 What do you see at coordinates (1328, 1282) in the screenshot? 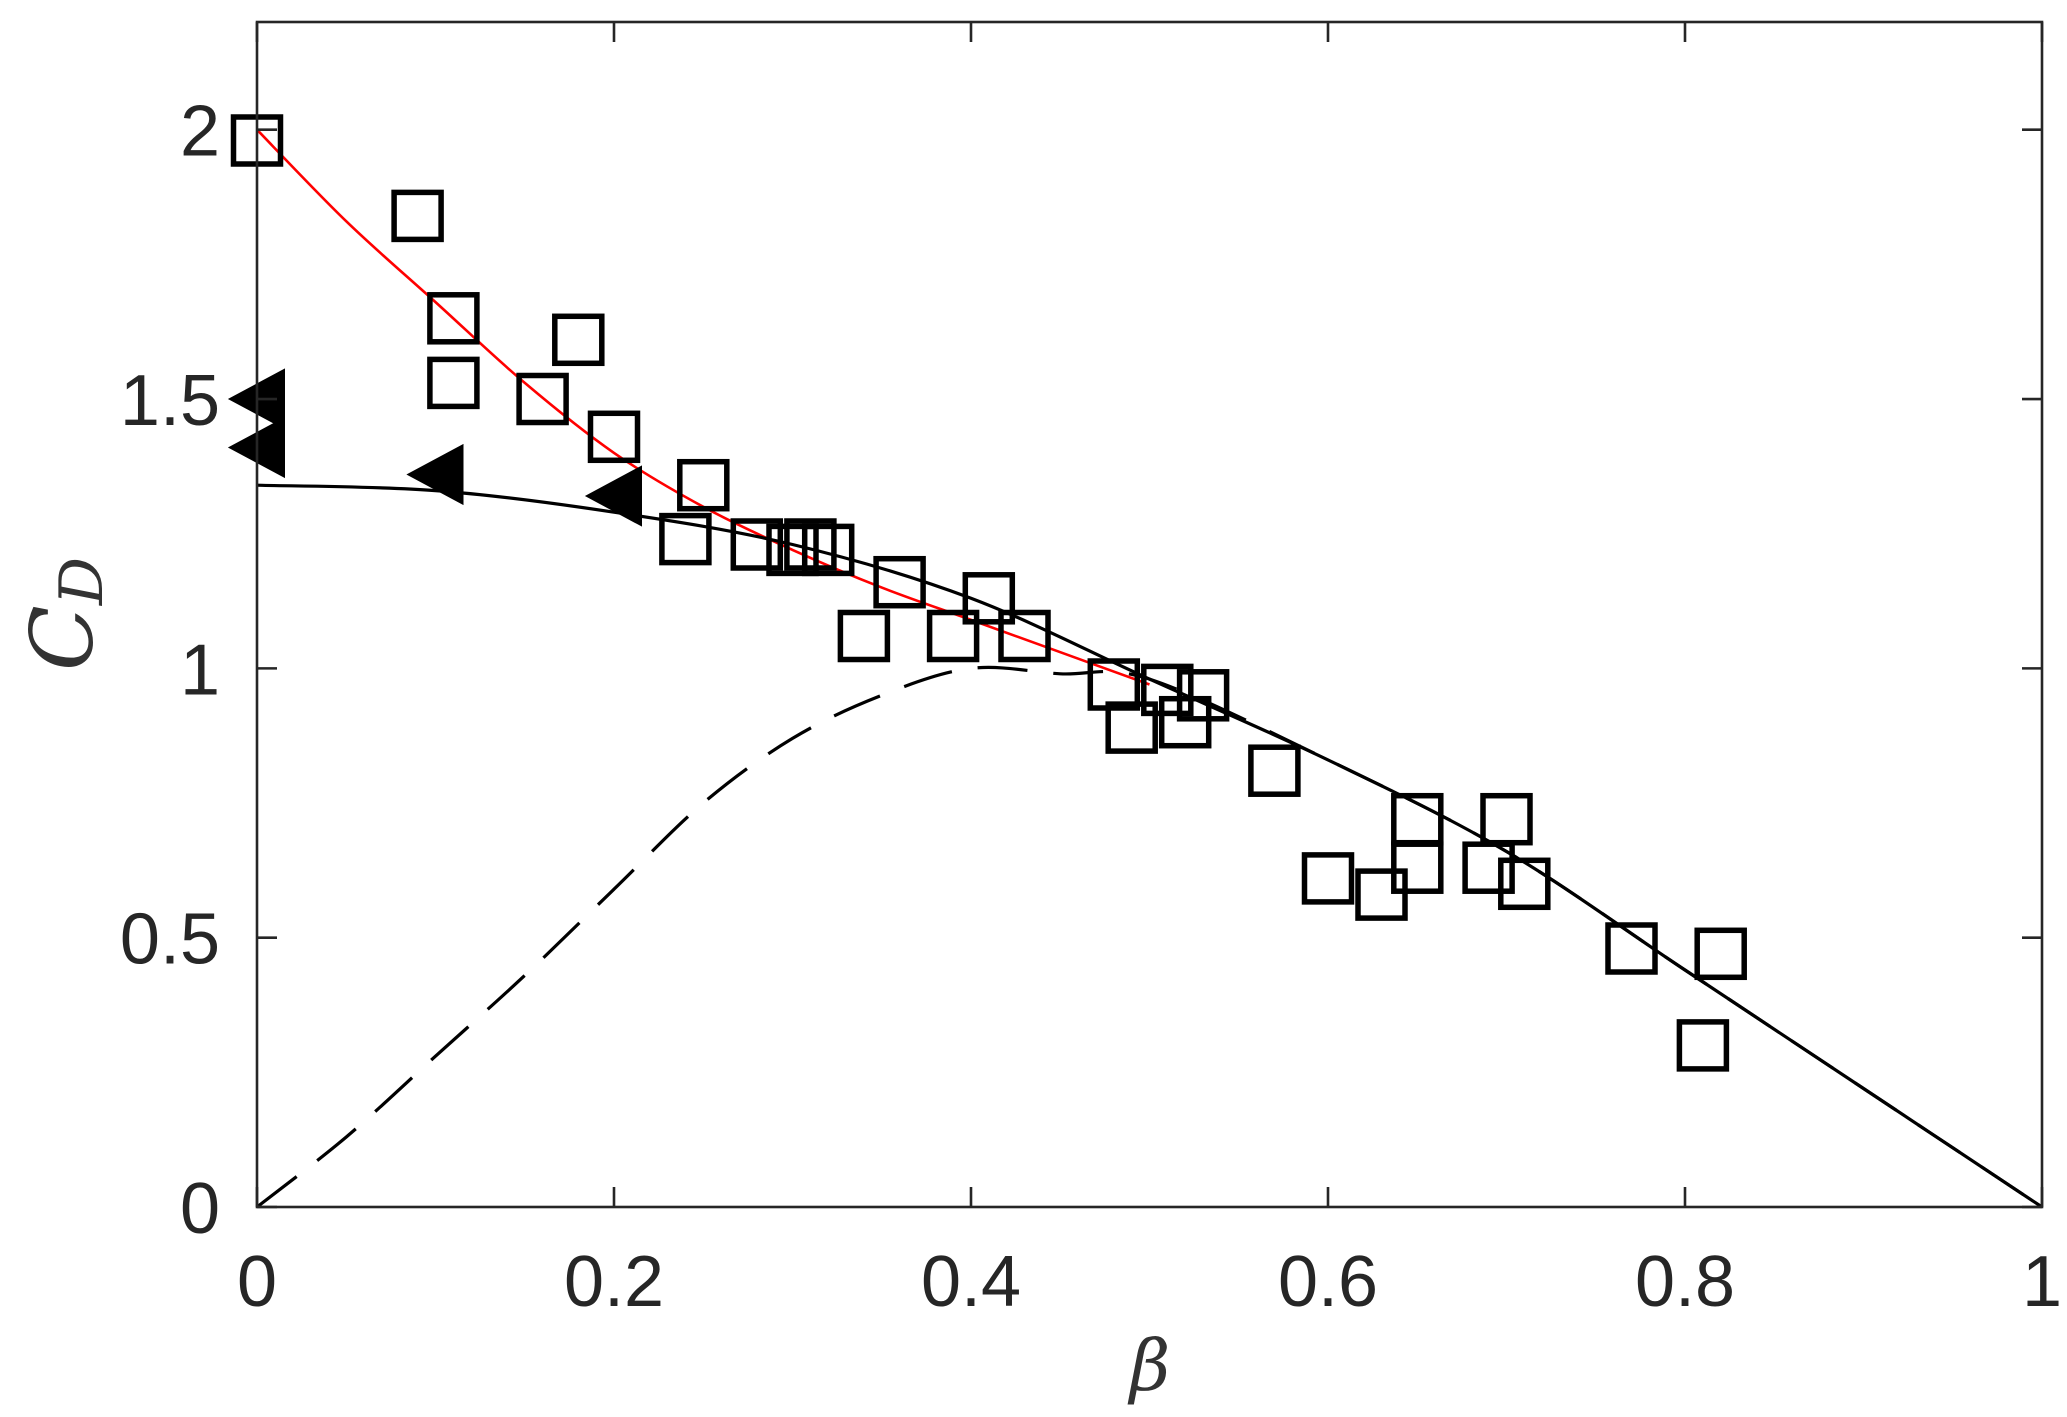
I see `x-tick-label: 0.6` at bounding box center [1328, 1282].